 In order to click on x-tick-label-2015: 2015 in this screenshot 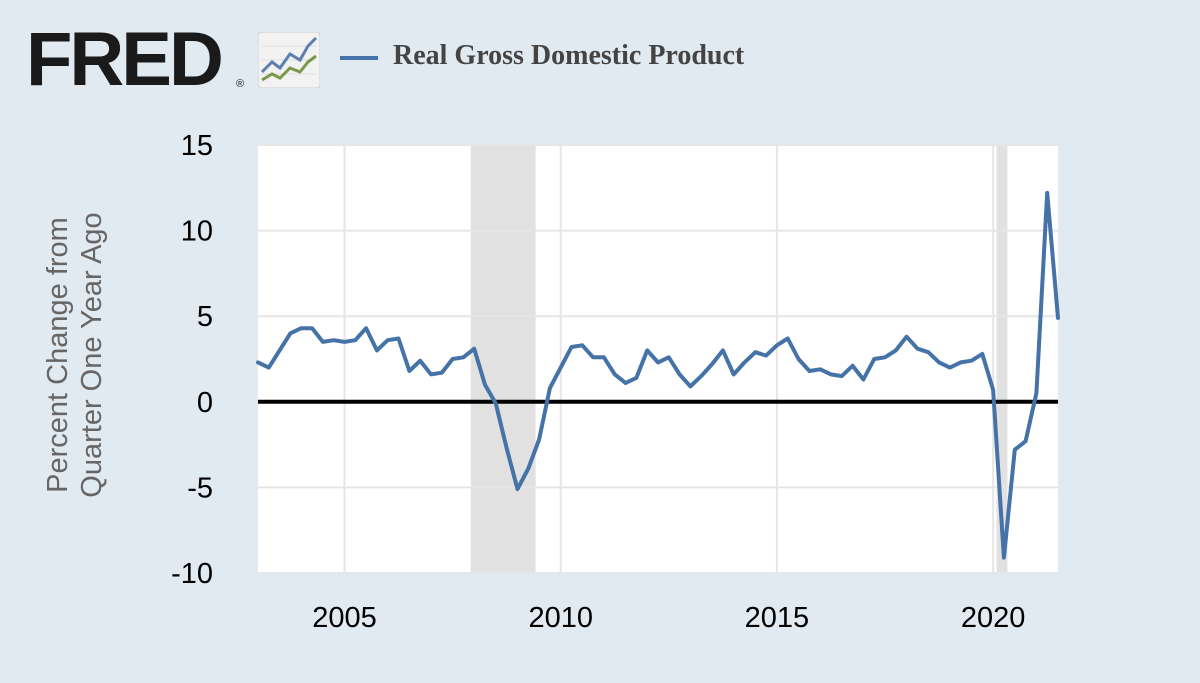, I will do `click(777, 618)`.